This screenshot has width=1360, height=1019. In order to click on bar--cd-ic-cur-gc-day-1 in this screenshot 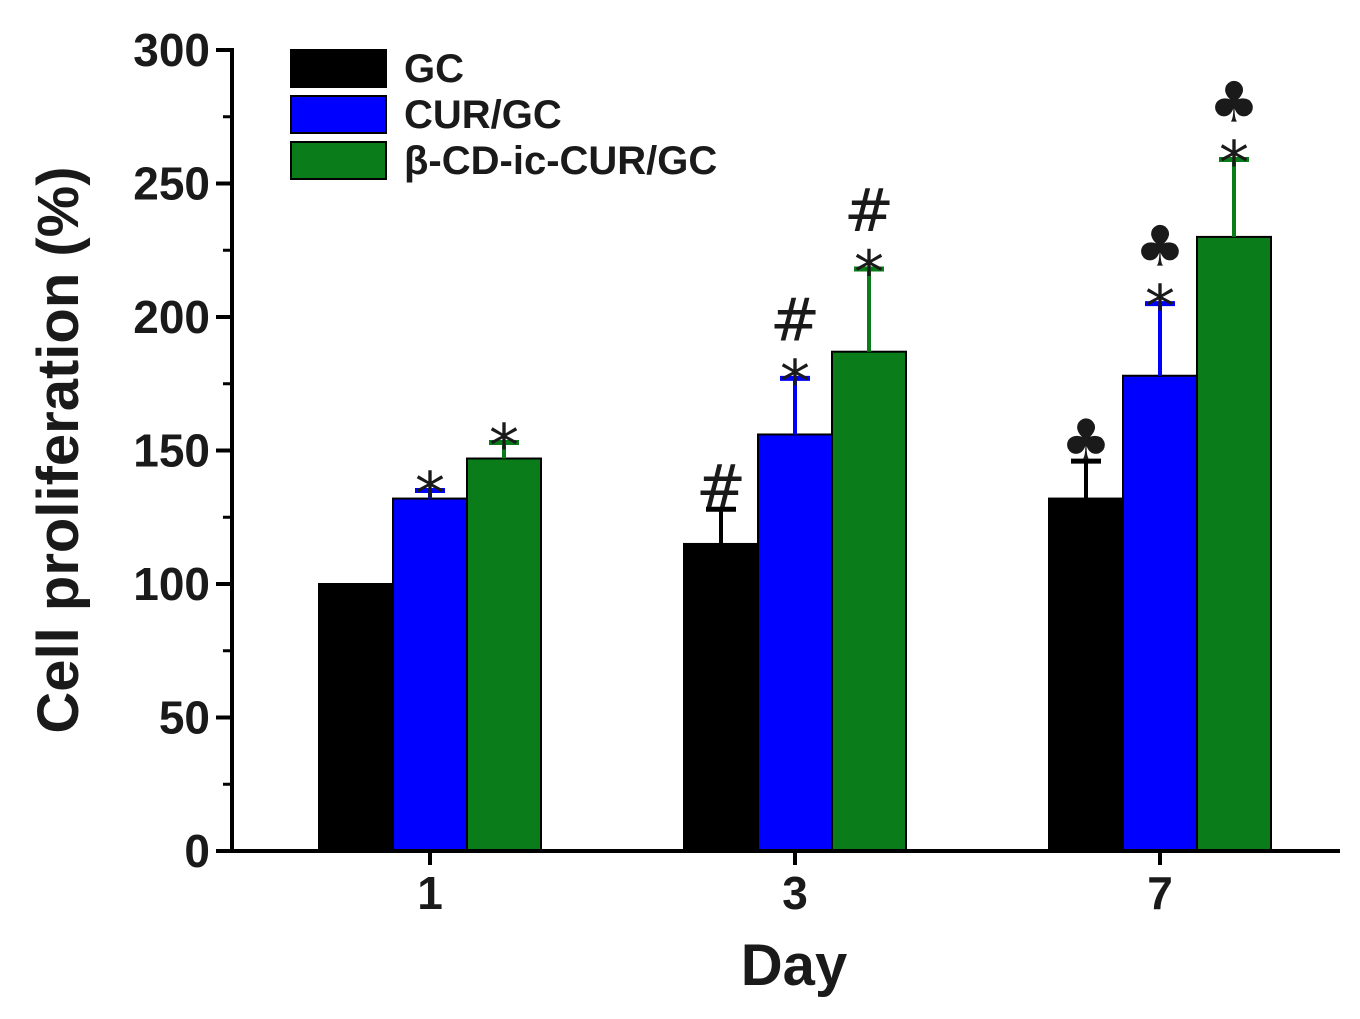, I will do `click(504, 654)`.